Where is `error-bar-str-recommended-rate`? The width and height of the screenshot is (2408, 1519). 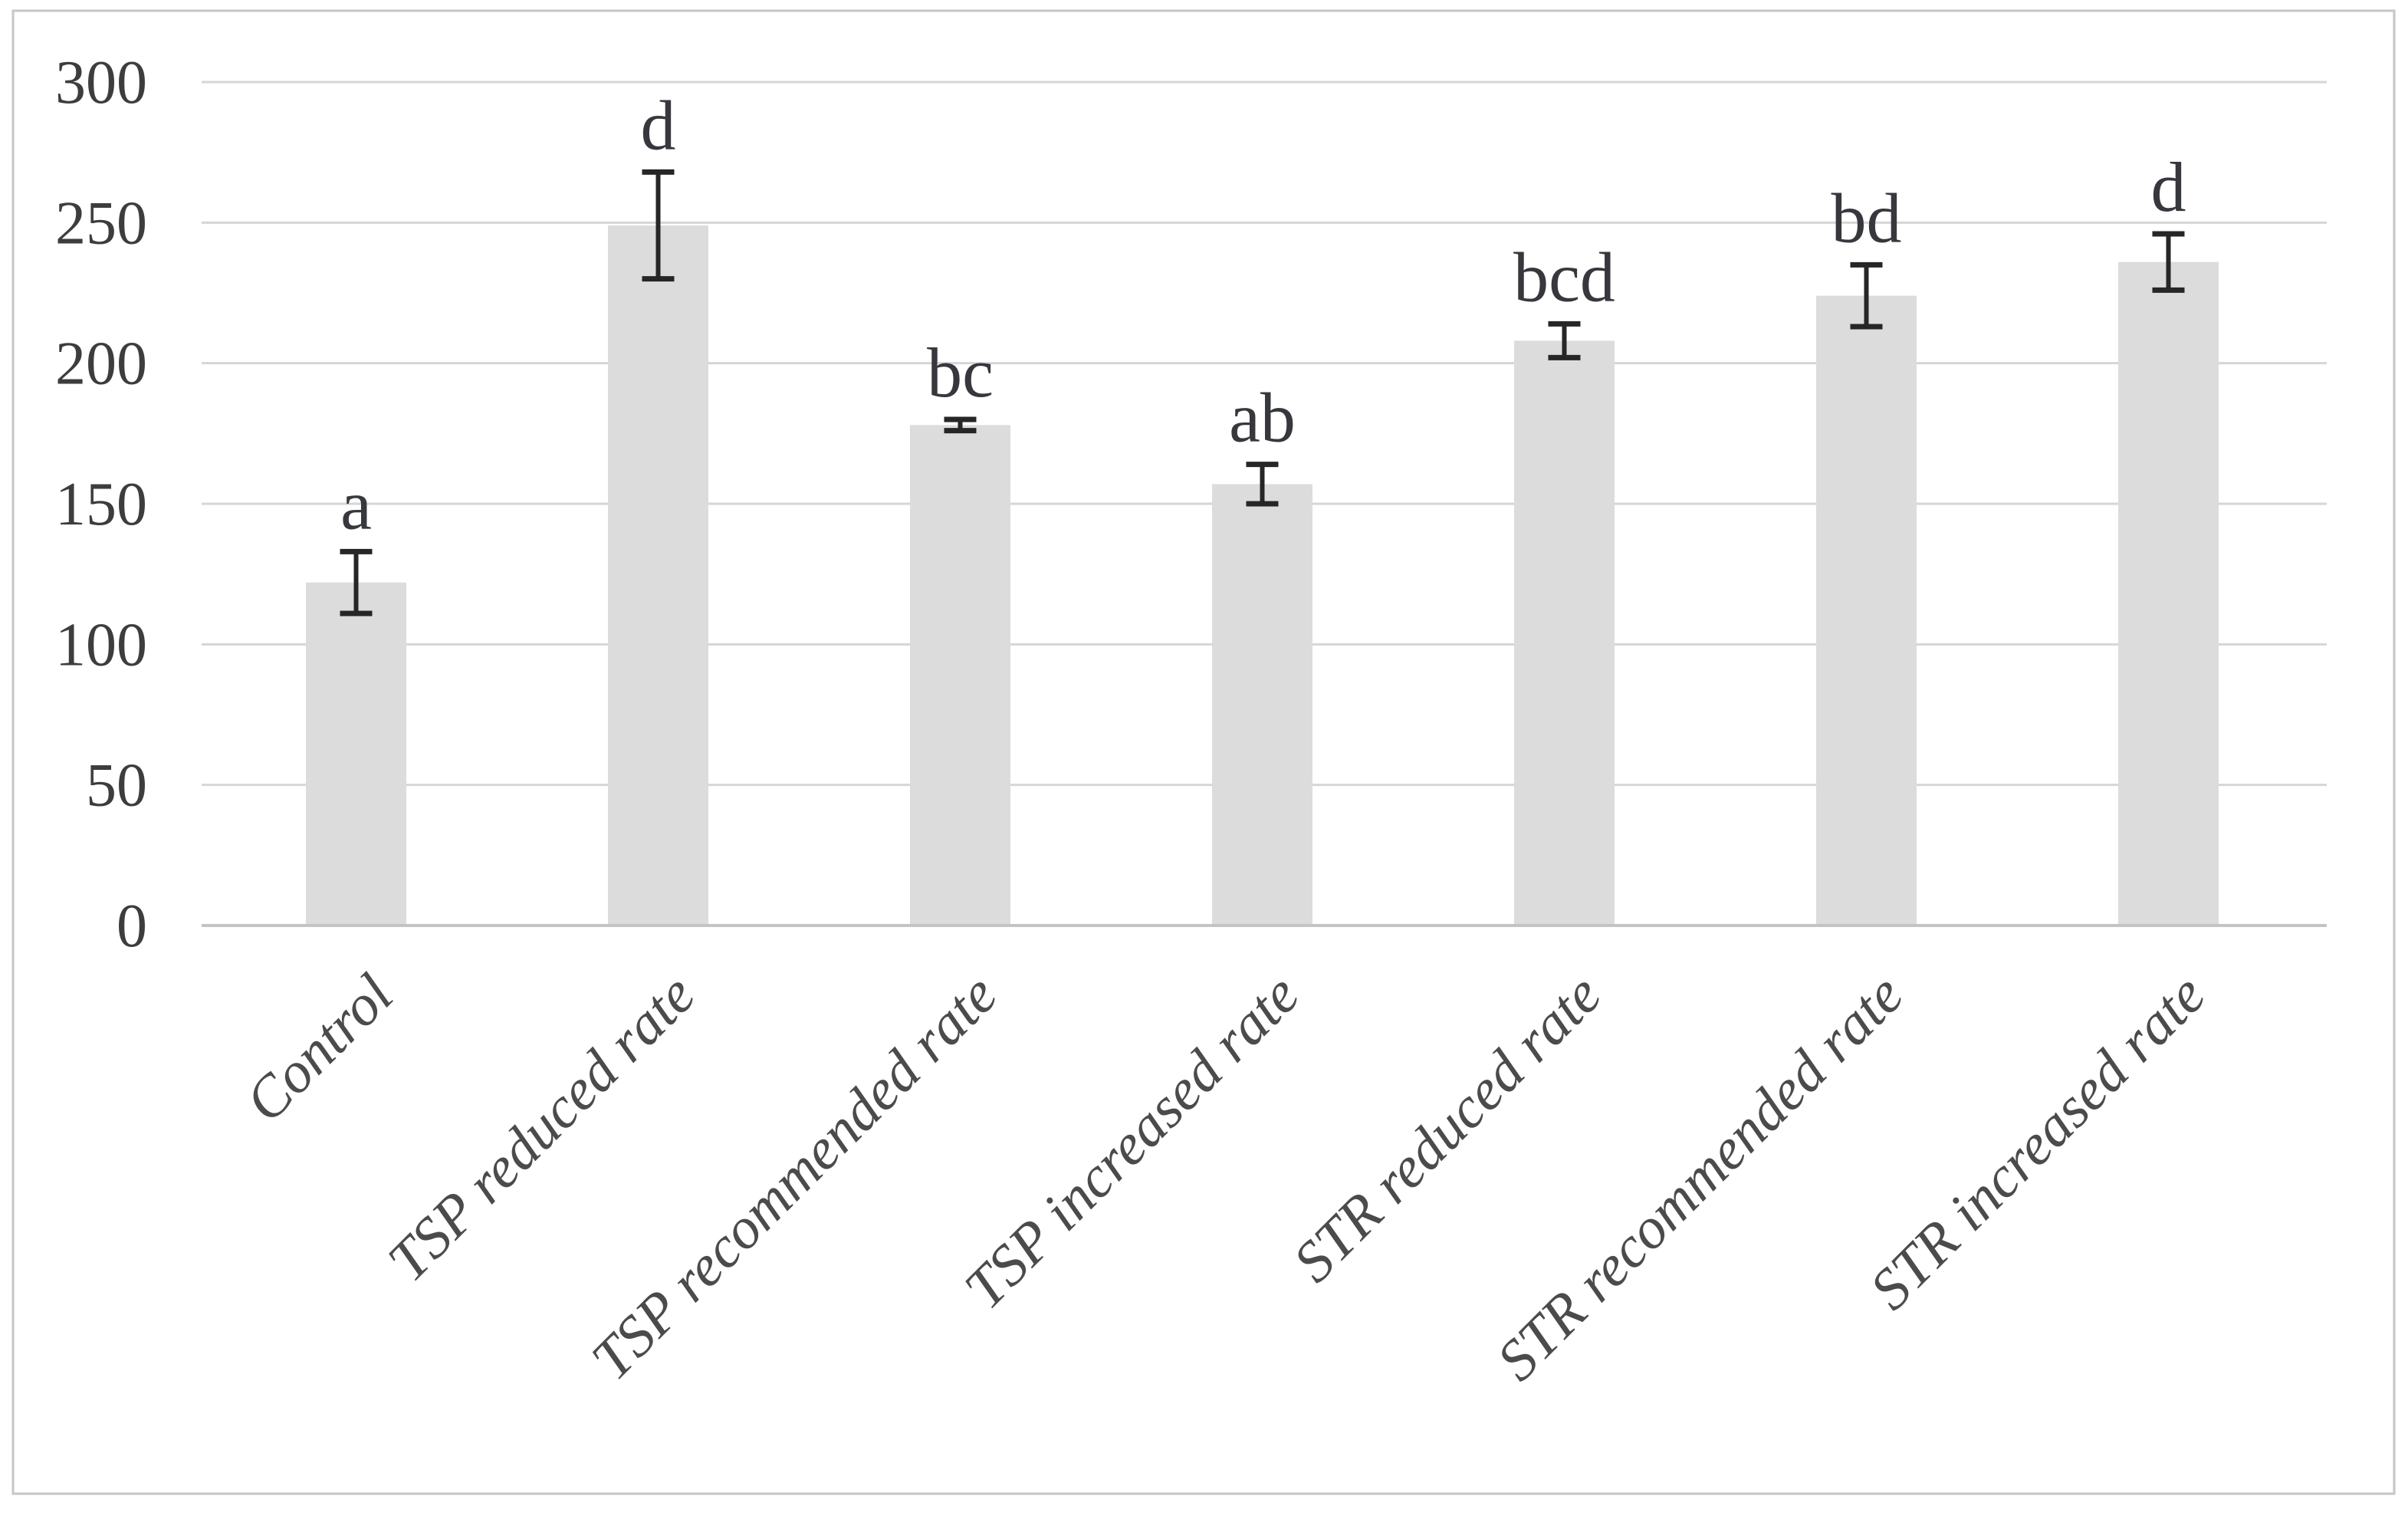 error-bar-str-recommended-rate is located at coordinates (1866, 295).